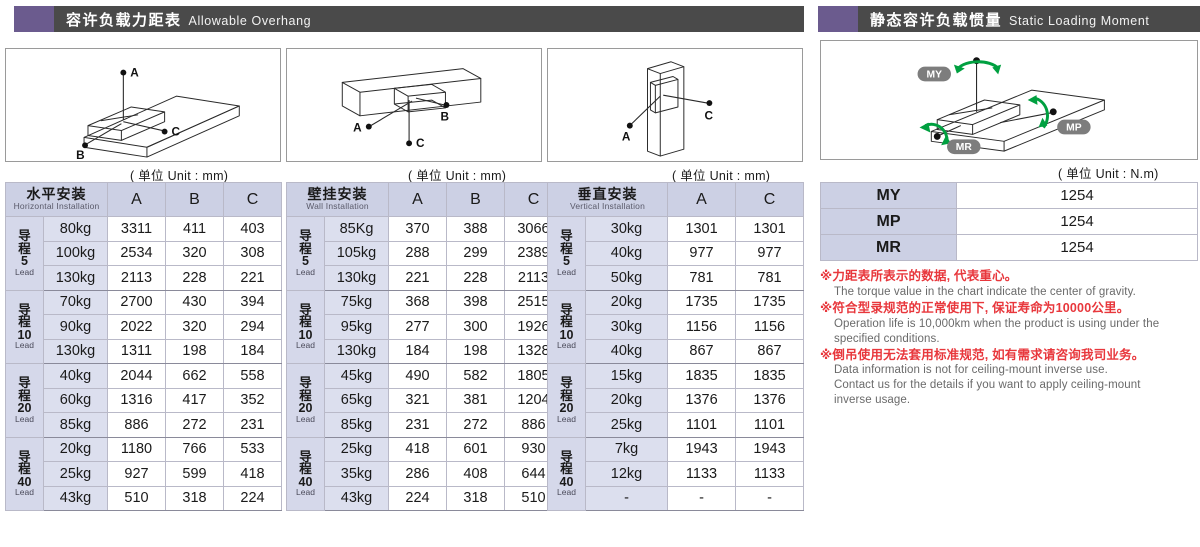  Describe the element at coordinates (702, 229) in the screenshot. I see `value-cell-a: 1301` at that location.